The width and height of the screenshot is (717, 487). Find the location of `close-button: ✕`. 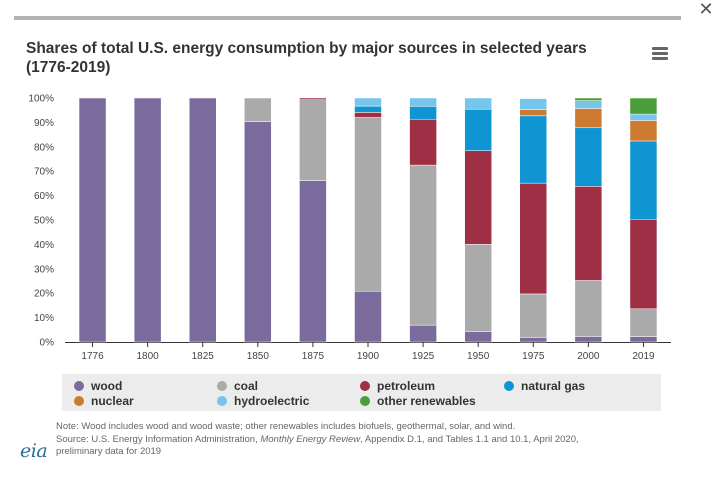

close-button: ✕ is located at coordinates (706, 9).